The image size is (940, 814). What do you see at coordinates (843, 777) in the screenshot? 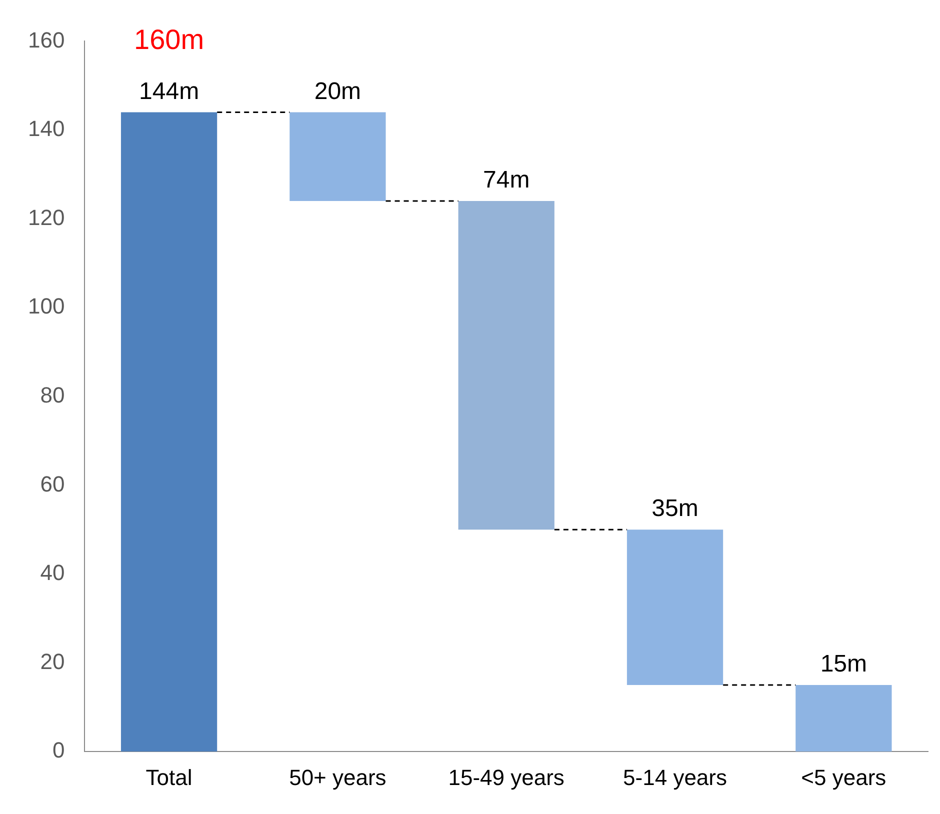
I see `x-tick-label: <5 years` at bounding box center [843, 777].